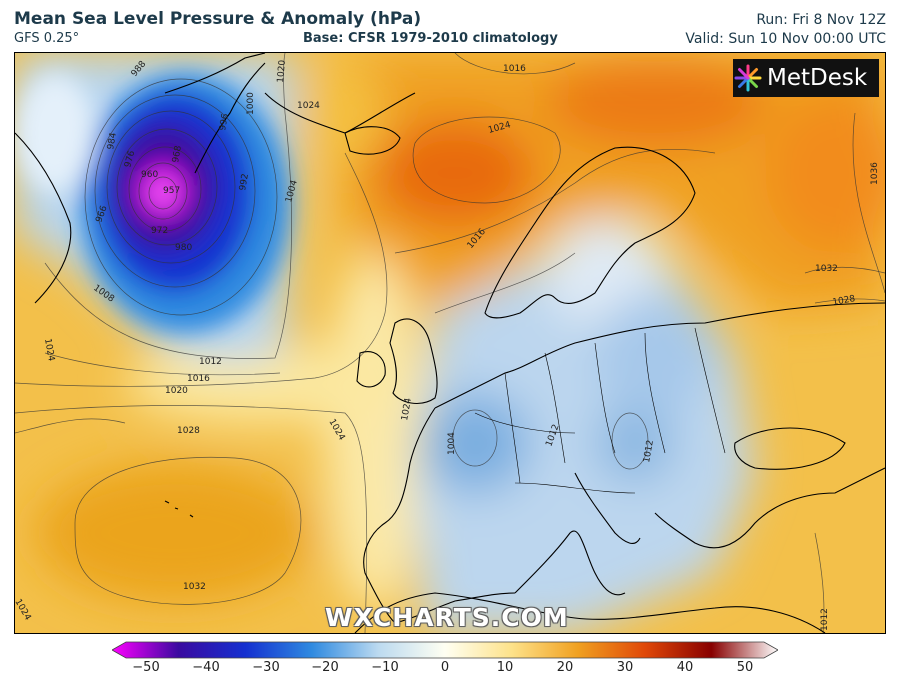 This screenshot has height=689, width=900. What do you see at coordinates (447, 617) in the screenshot?
I see `wxcharts-watermark: WXCHARTS.COM` at bounding box center [447, 617].